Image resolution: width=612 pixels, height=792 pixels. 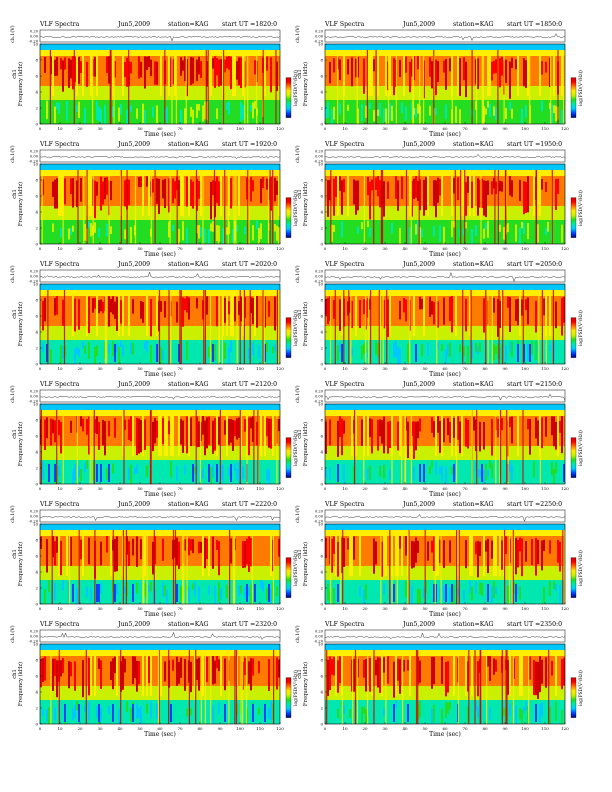 I want to click on panel-date: Jun5,2009, so click(x=133, y=624).